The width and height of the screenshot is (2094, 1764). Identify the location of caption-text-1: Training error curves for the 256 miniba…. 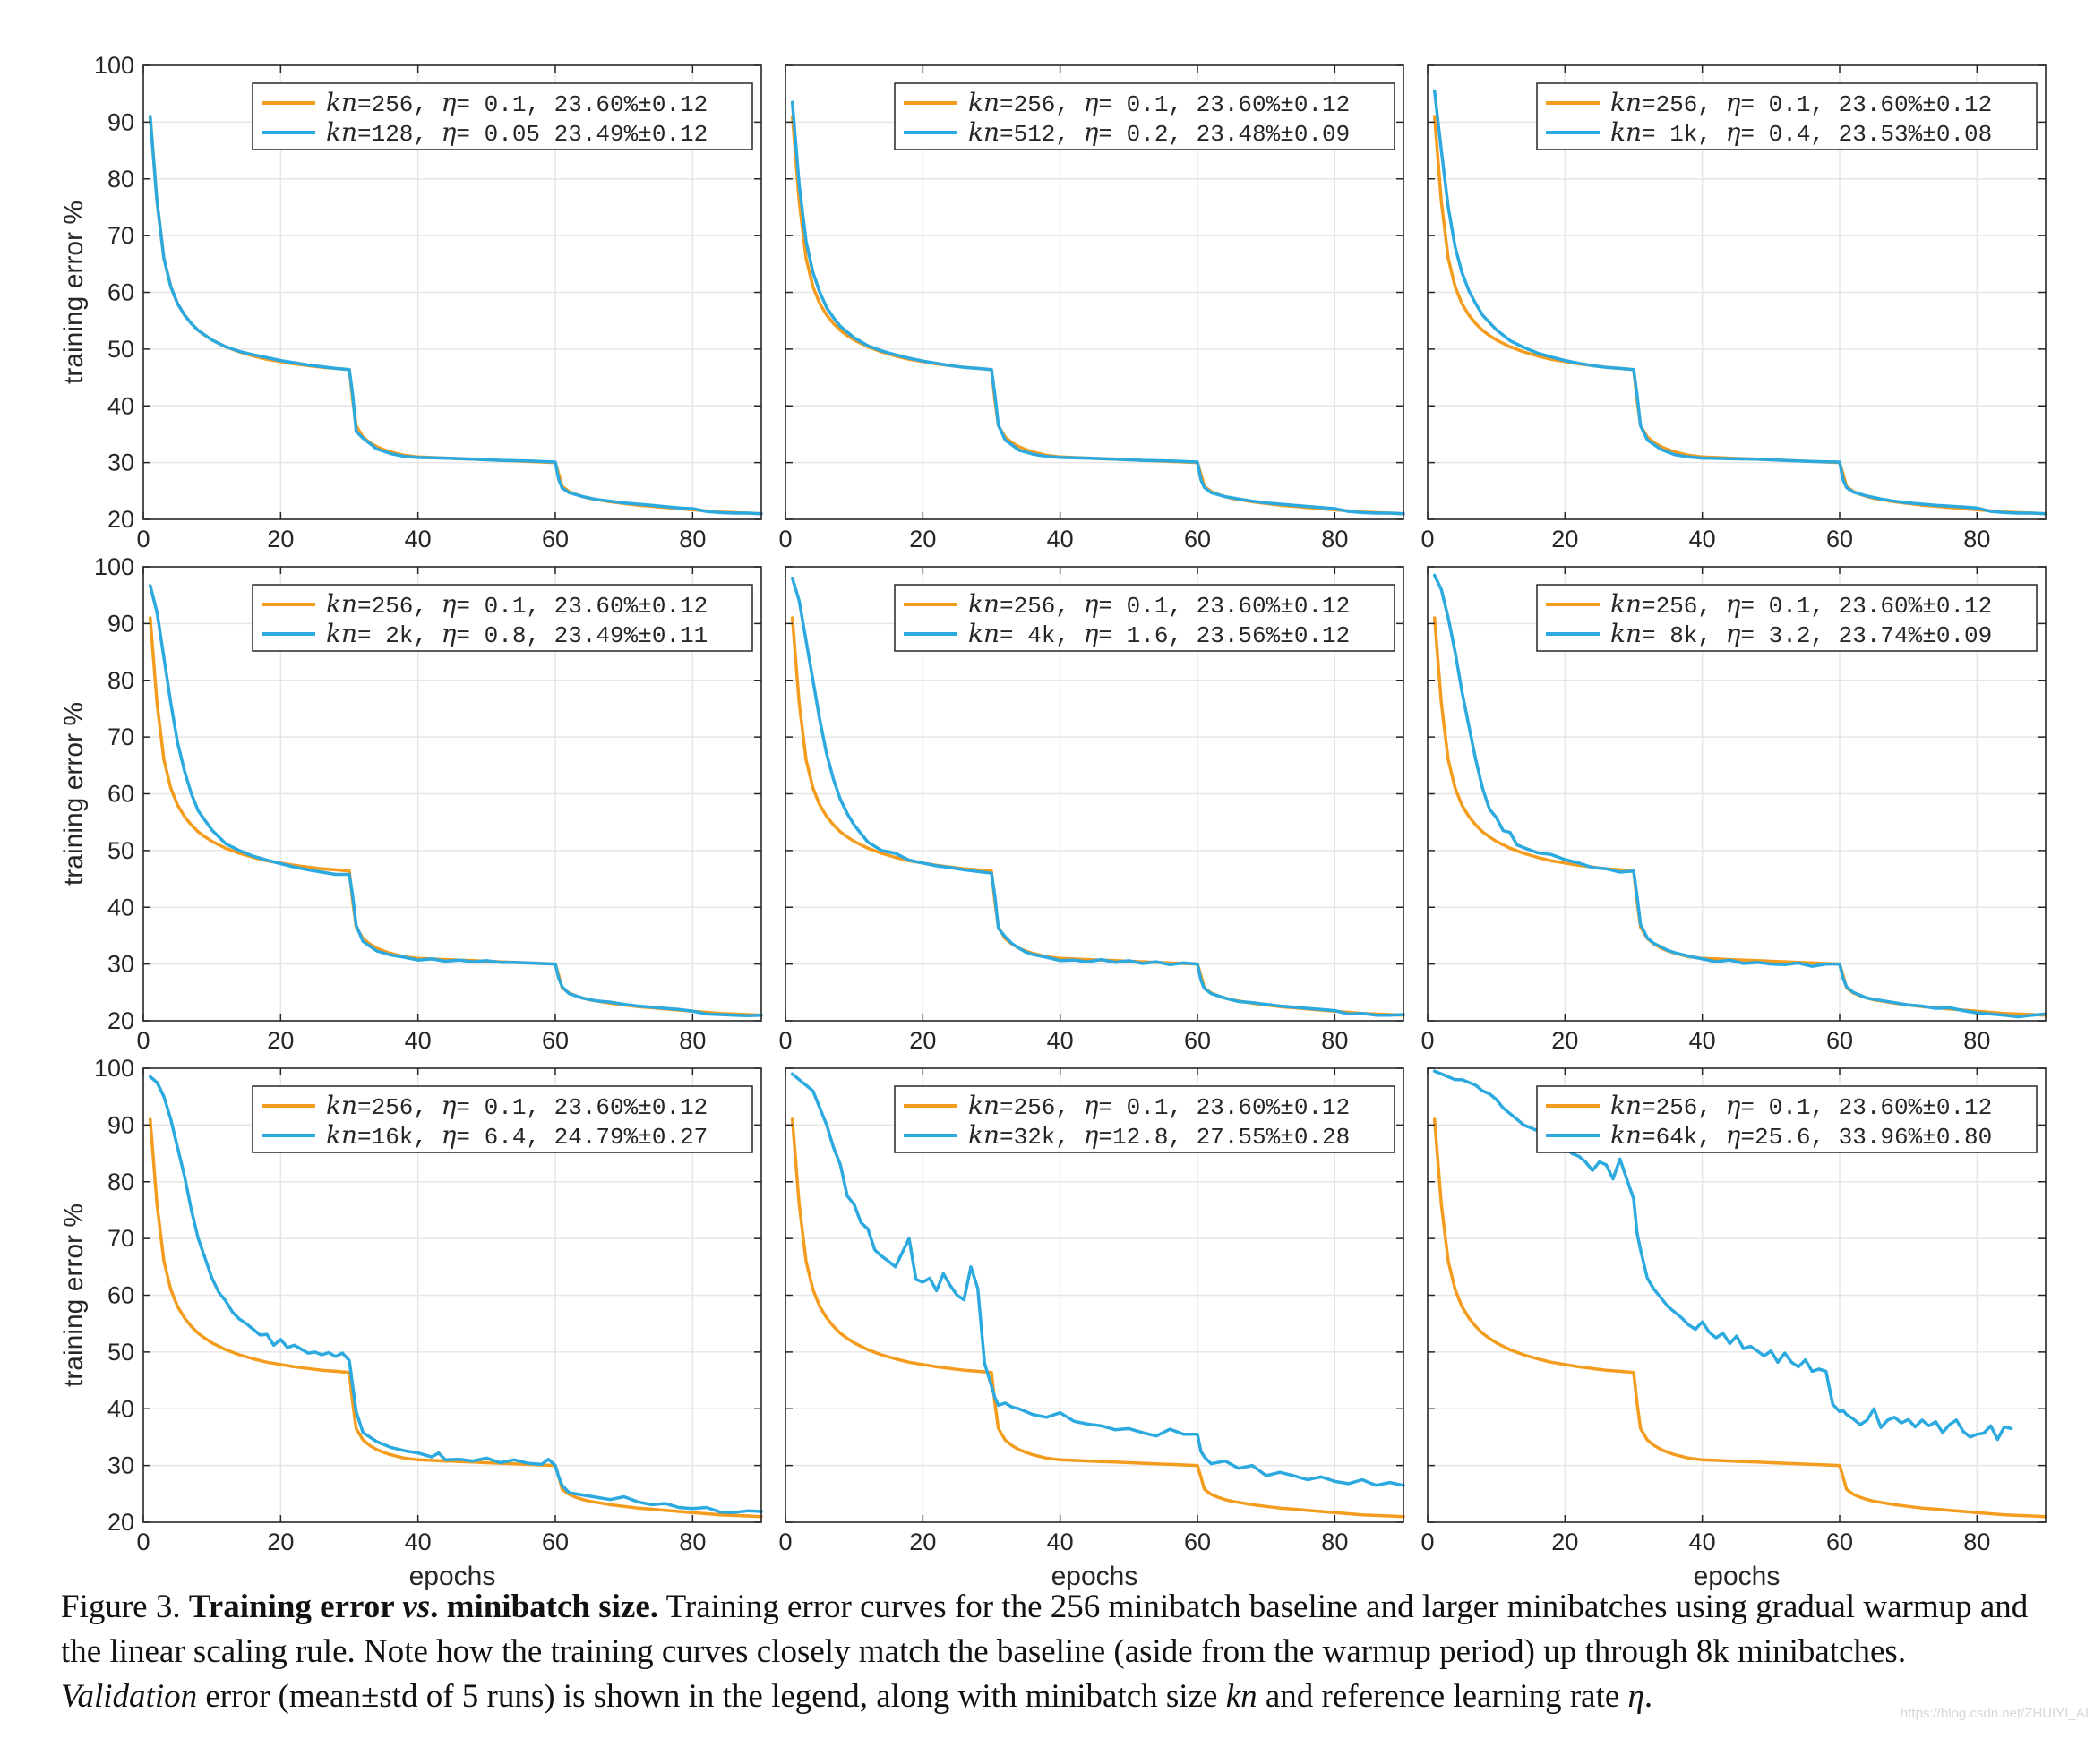
(1045, 1629).